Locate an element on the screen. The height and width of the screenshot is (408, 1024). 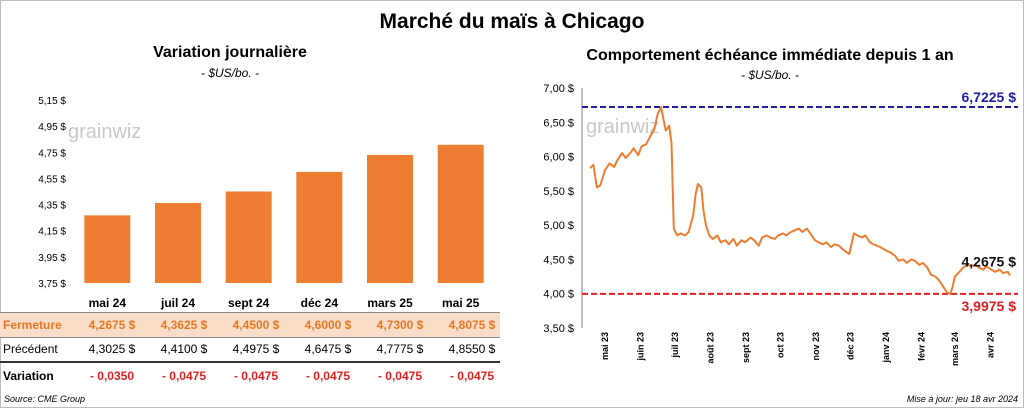
x-tick-label: nov 23 is located at coordinates (816, 346).